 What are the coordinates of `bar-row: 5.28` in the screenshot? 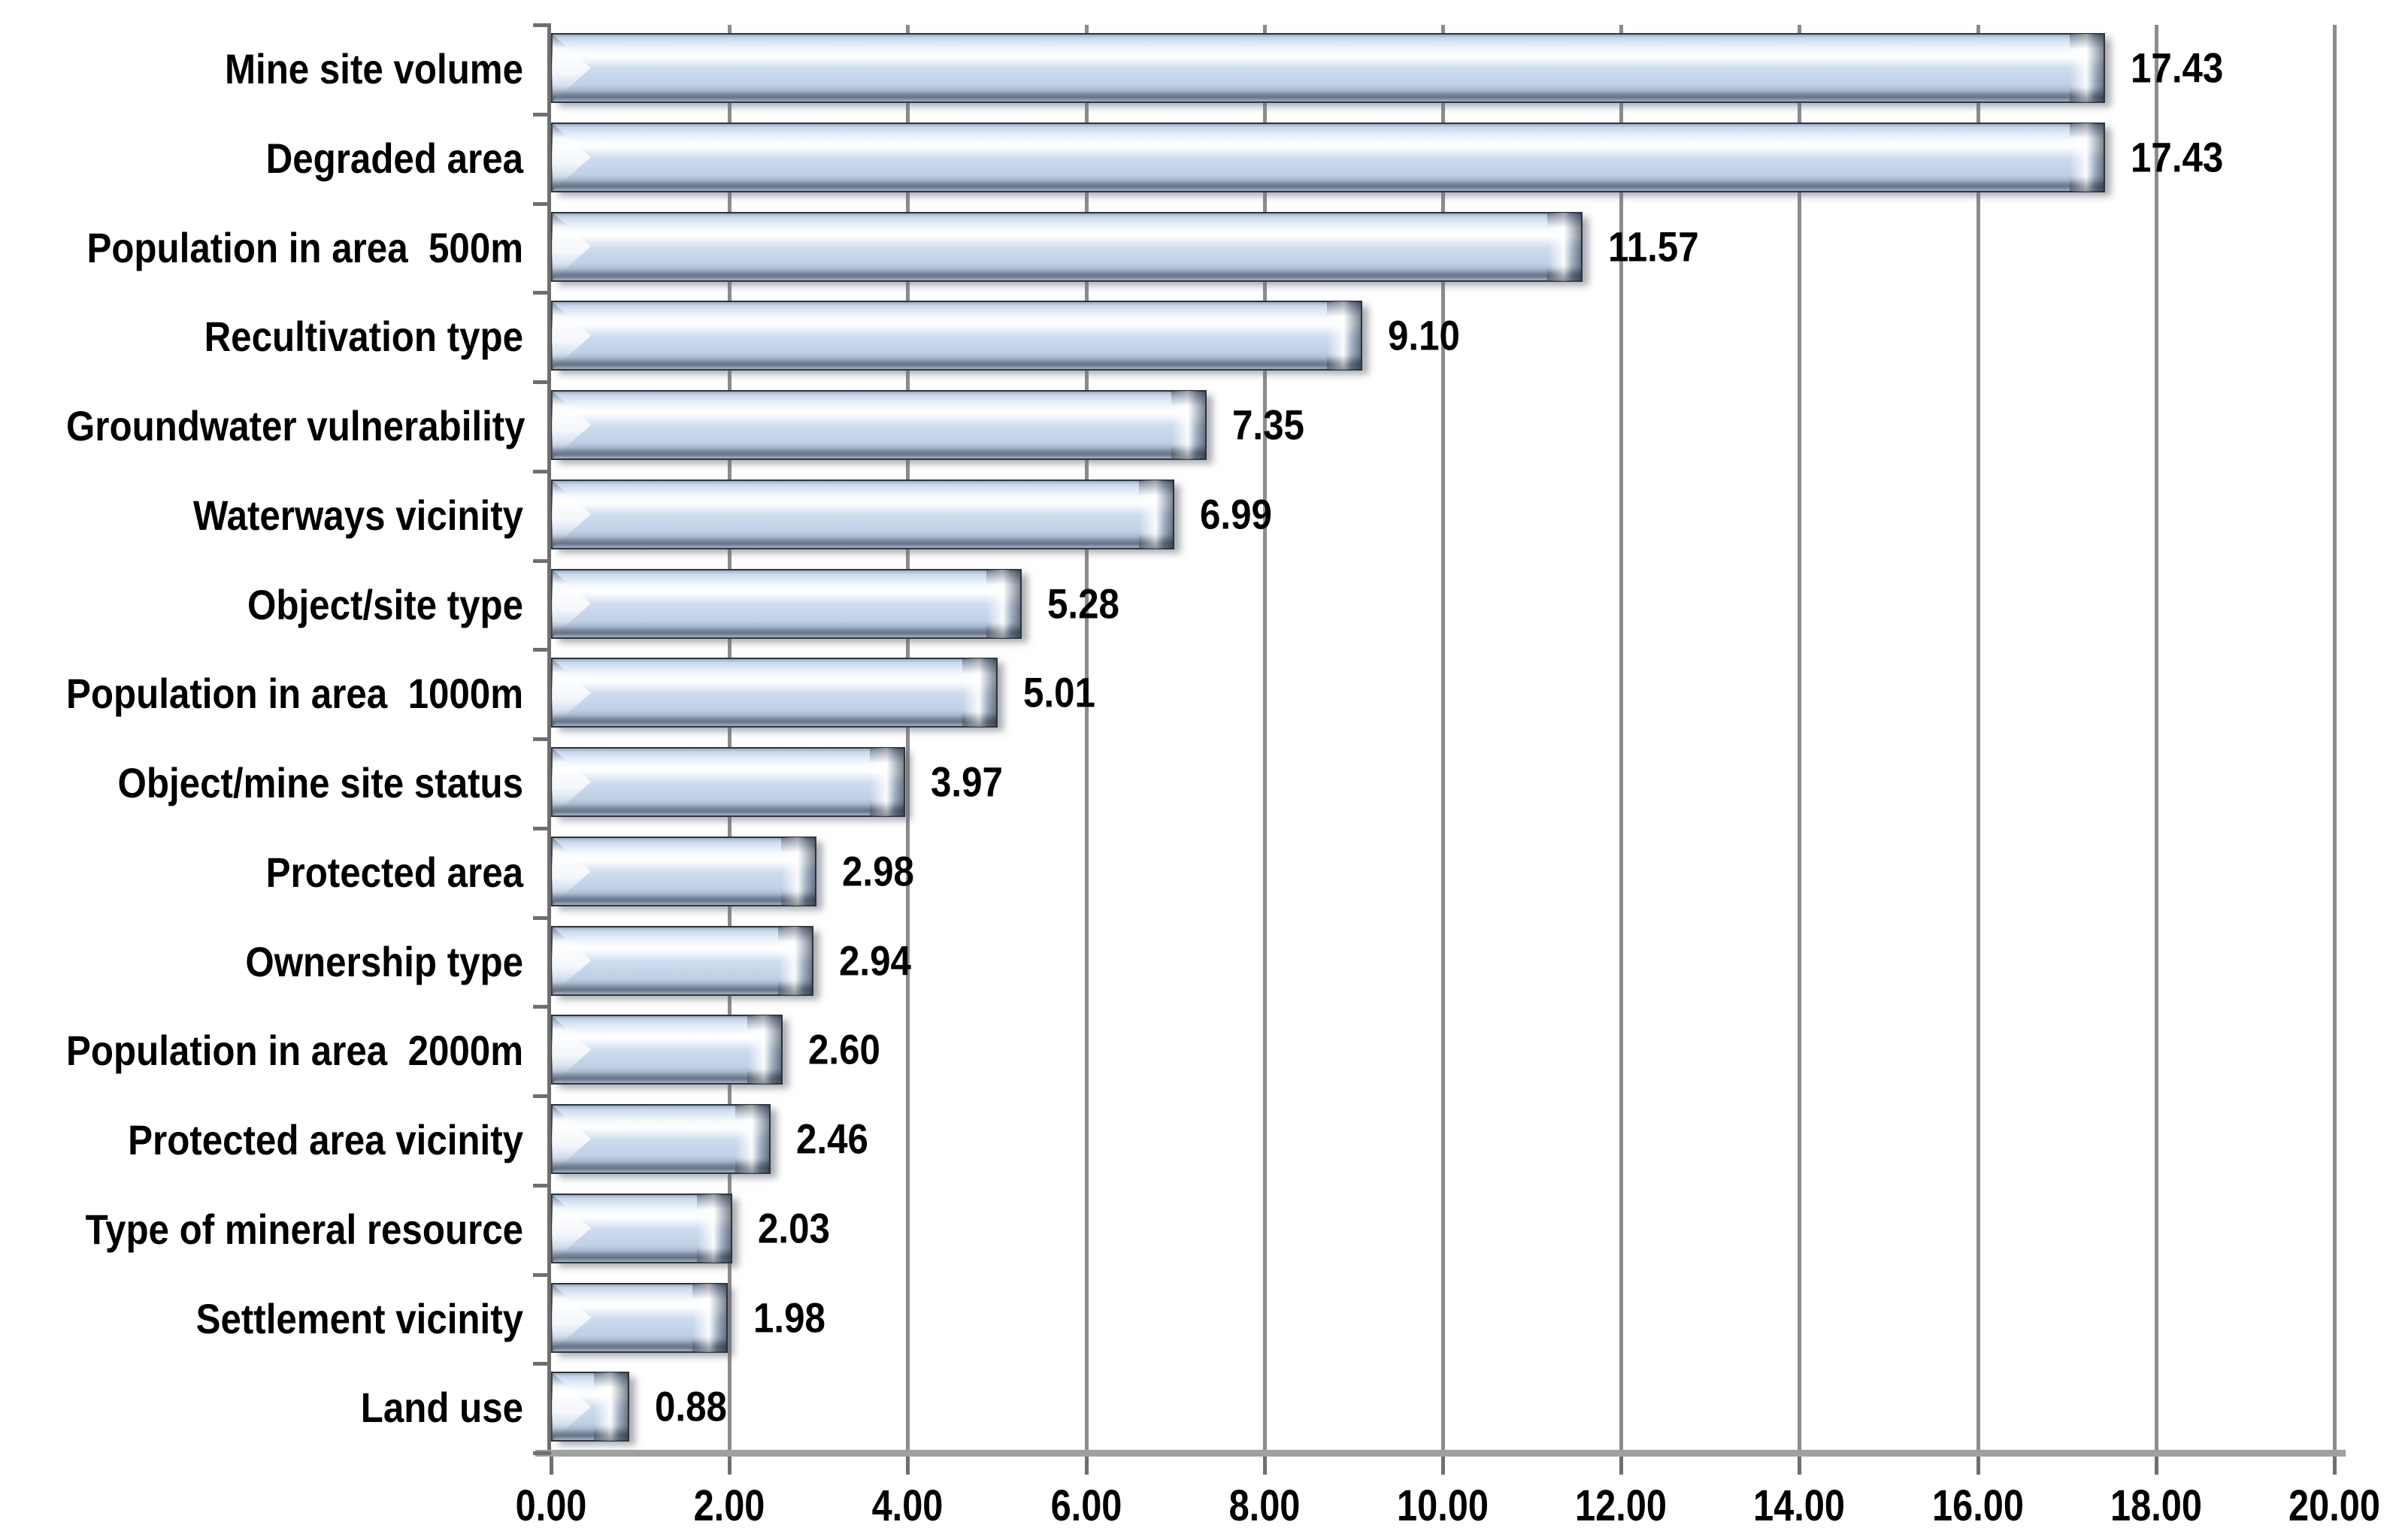 It's located at (1442, 605).